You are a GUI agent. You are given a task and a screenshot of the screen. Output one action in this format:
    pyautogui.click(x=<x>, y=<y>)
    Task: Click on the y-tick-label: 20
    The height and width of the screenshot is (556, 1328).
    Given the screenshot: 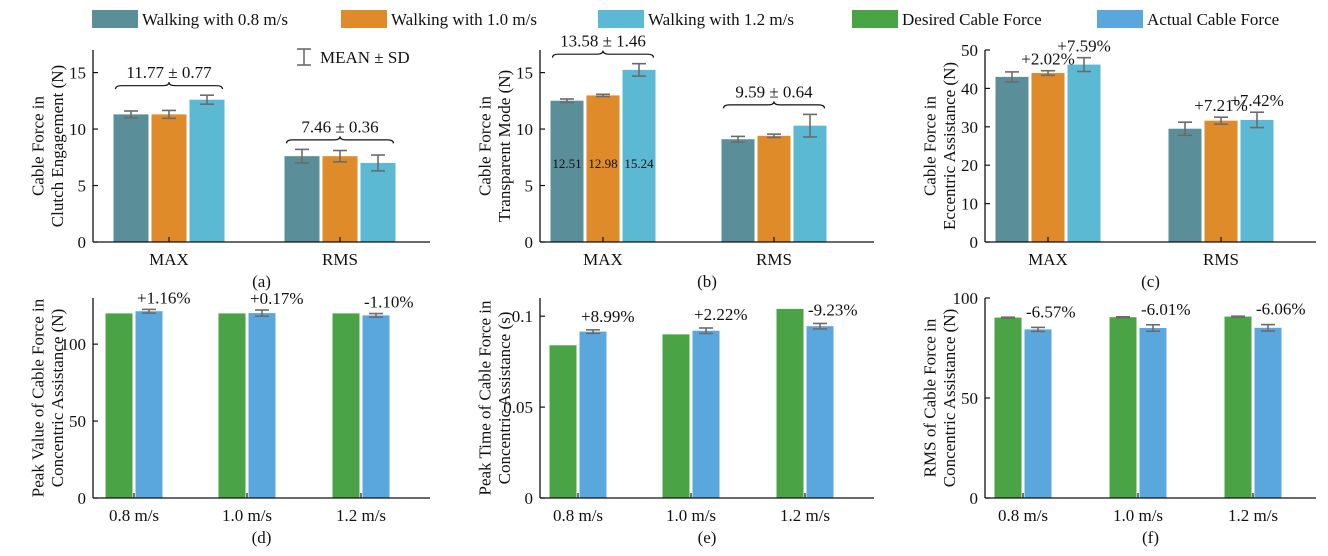 What is the action you would take?
    pyautogui.click(x=969, y=165)
    